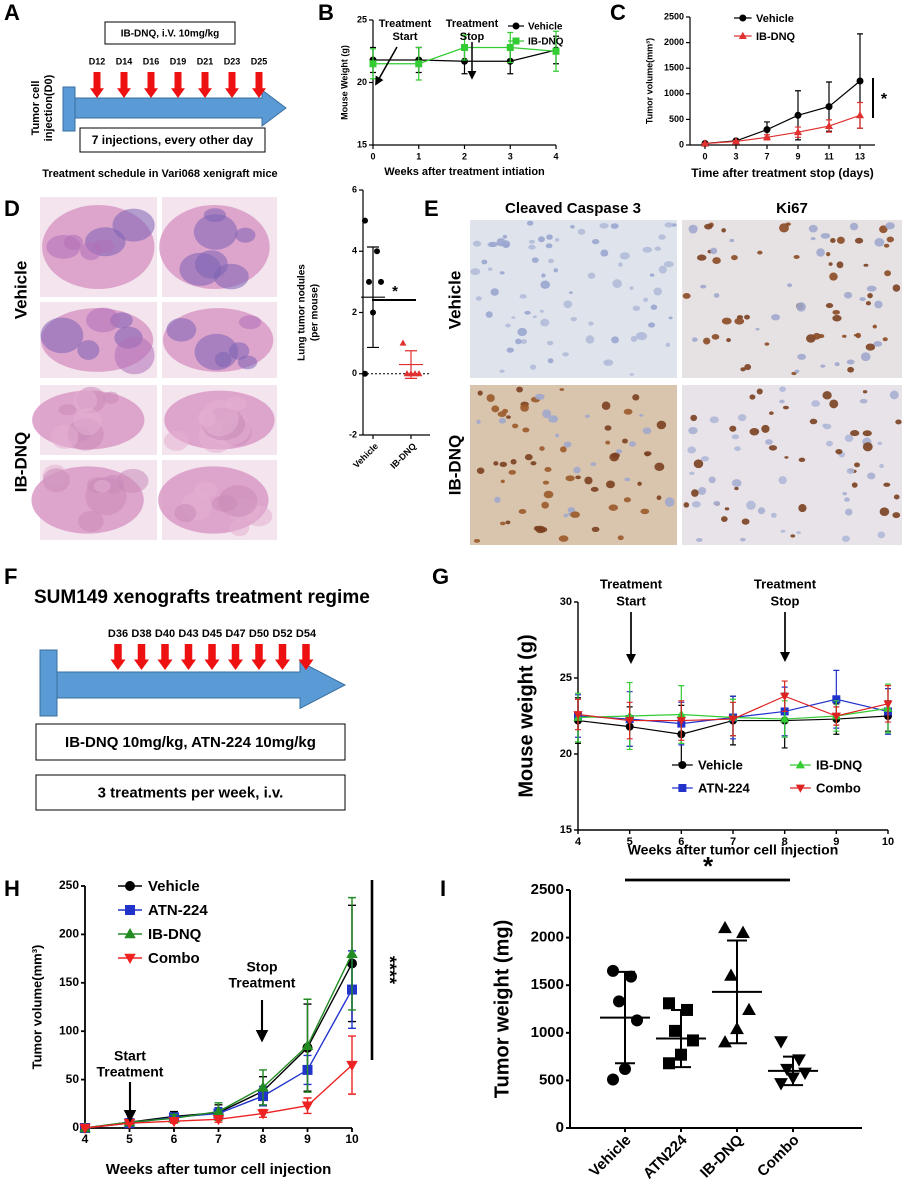 This screenshot has width=902, height=1200. Describe the element at coordinates (793, 1071) in the screenshot. I see `sd-bar` at that location.